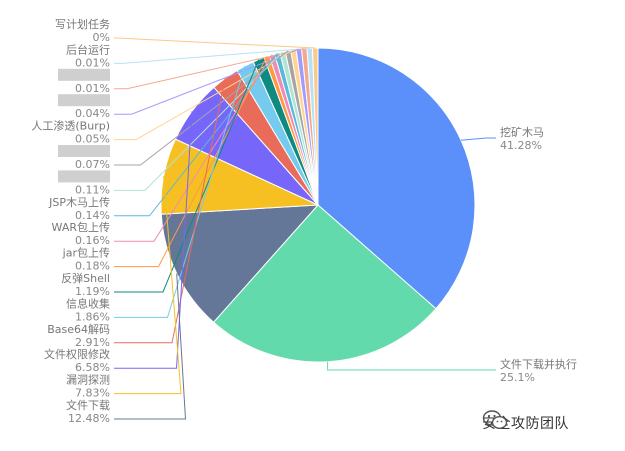 This screenshot has width=625, height=451. I want to click on slice-label: 人工渗透(Burp), so click(70, 126).